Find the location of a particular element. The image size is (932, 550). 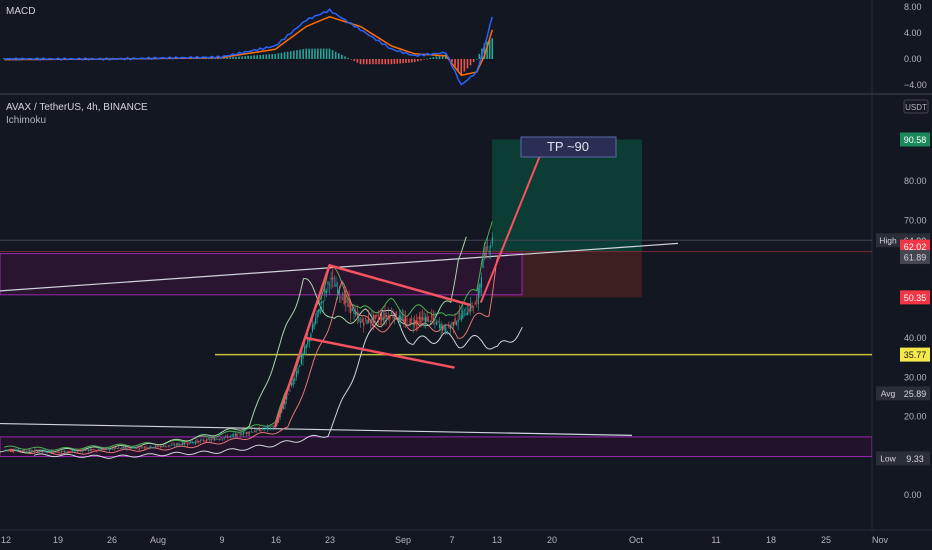

currency-label: USDT is located at coordinates (916, 107).